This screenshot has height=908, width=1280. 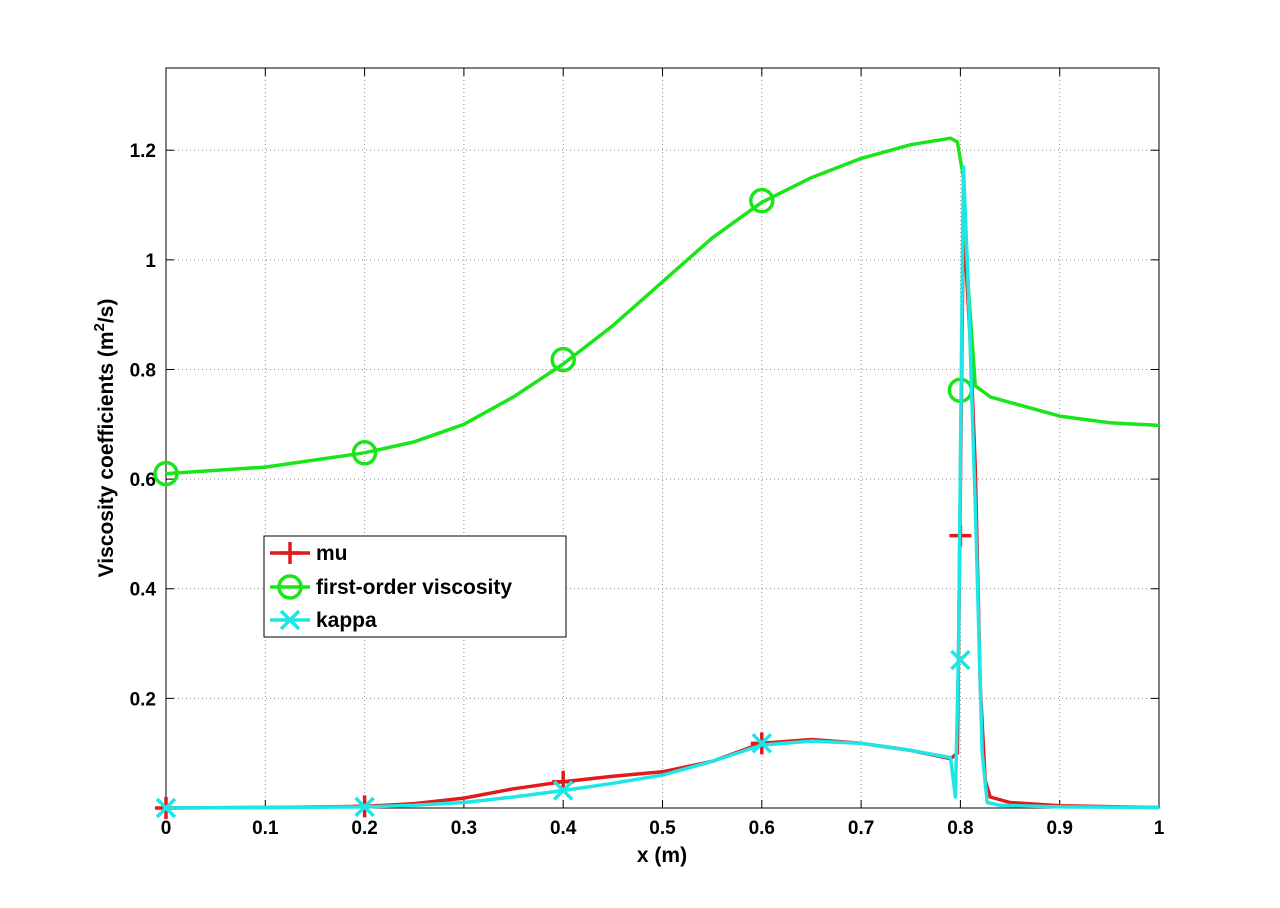 What do you see at coordinates (106, 311) in the screenshot?
I see `y-axis-label-tail: /s)` at bounding box center [106, 311].